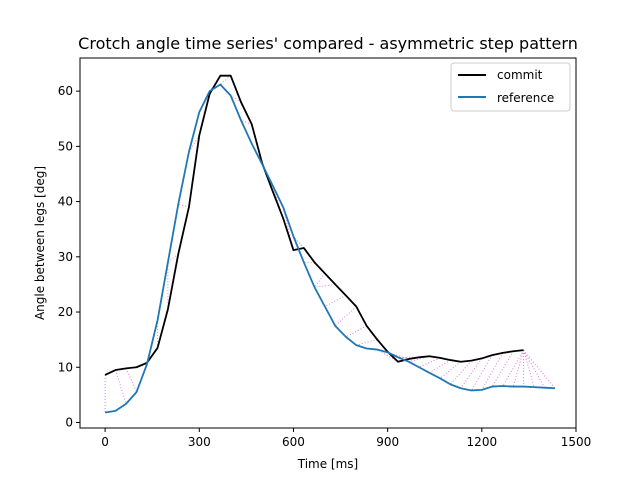 This screenshot has height=480, width=640. I want to click on y-tick-label: 20, so click(65, 312).